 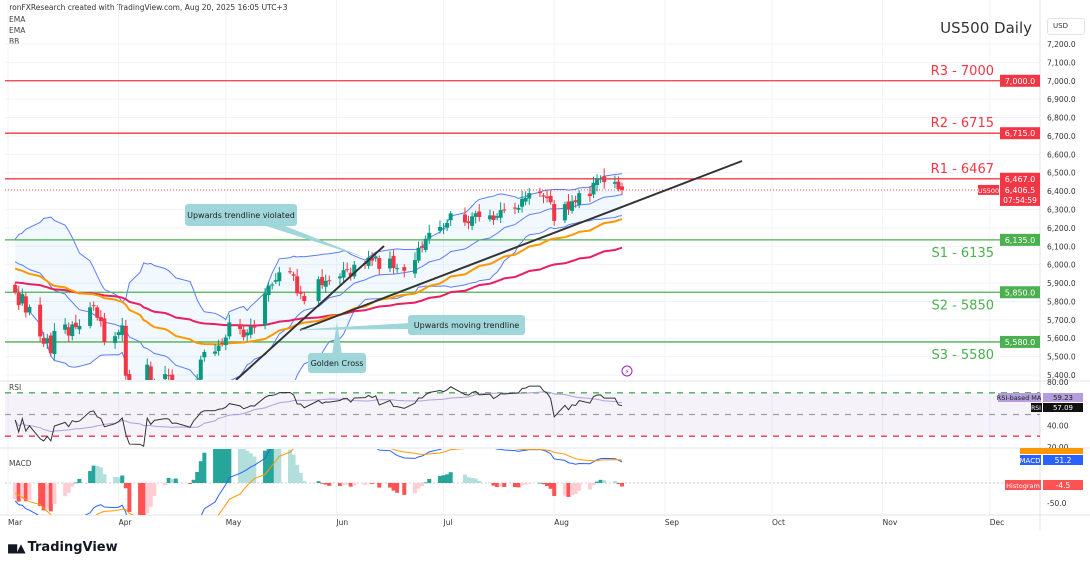 I want to click on tradingview-logo: ■▲ TradingView, so click(x=62, y=547).